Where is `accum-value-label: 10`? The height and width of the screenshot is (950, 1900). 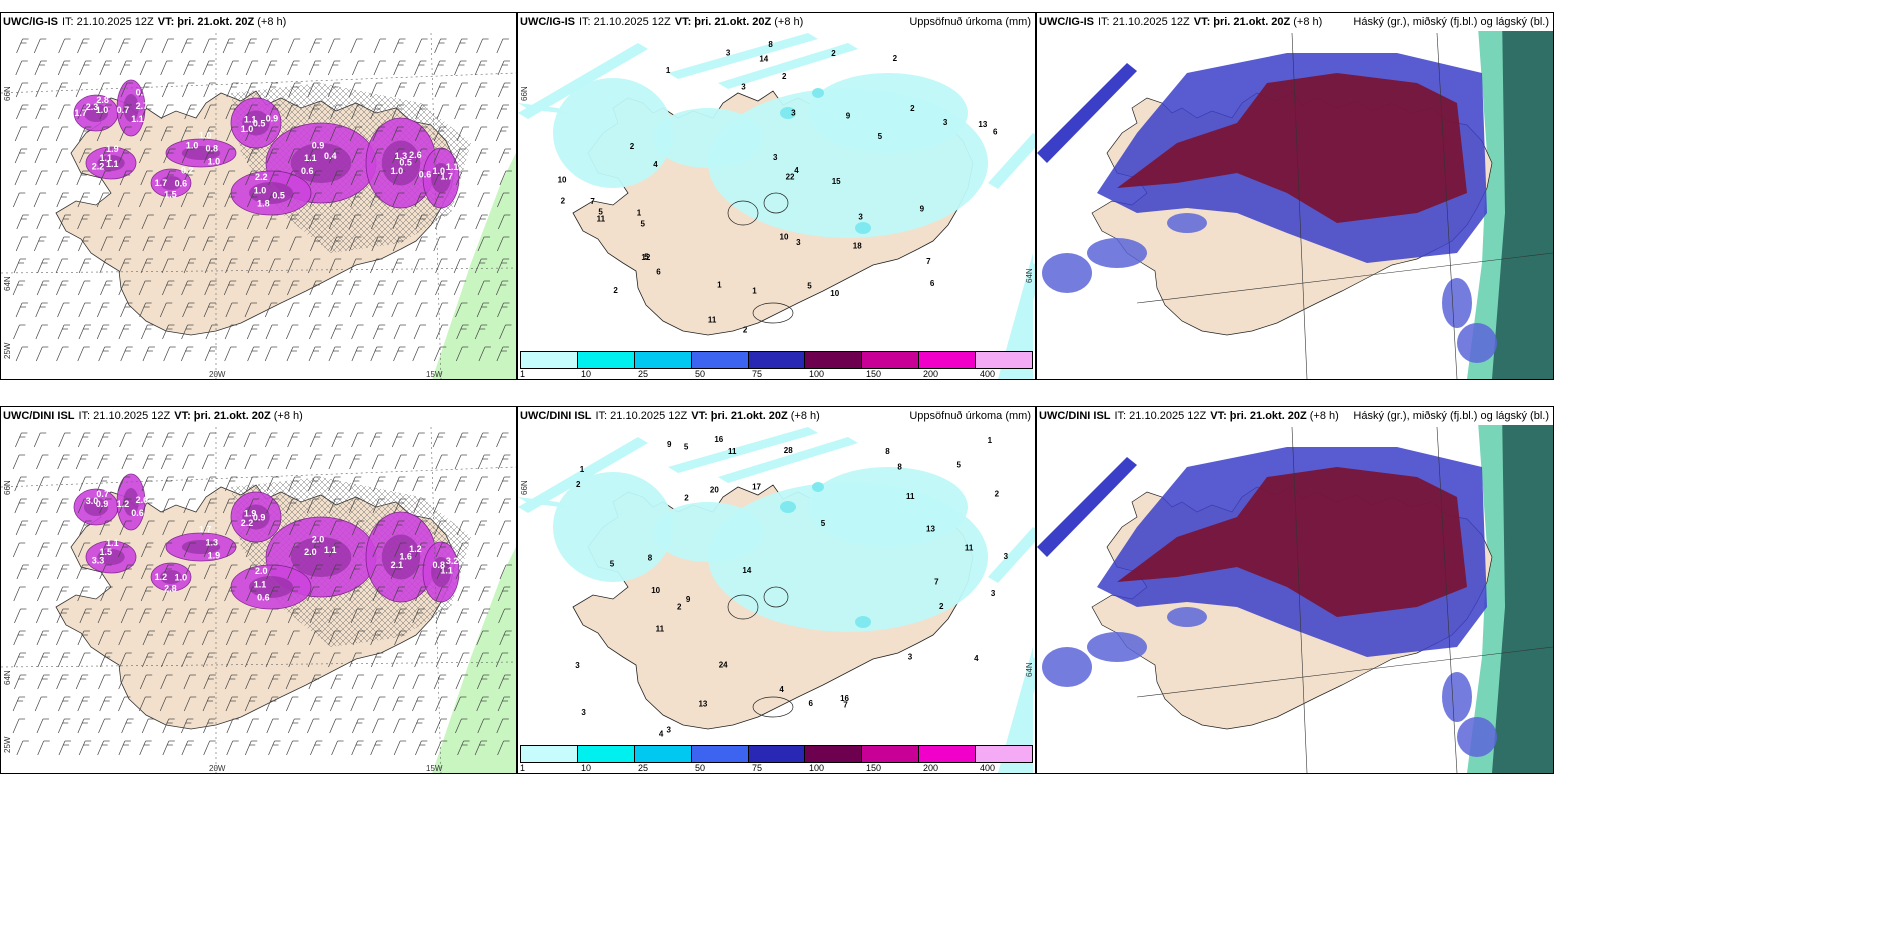 accum-value-label: 10 is located at coordinates (834, 293).